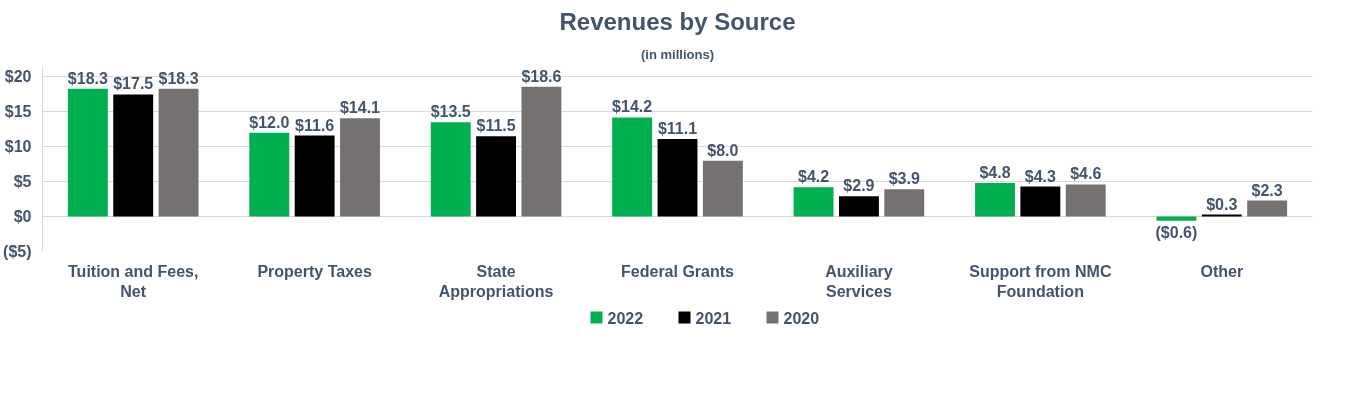 The height and width of the screenshot is (402, 1348). What do you see at coordinates (133, 281) in the screenshot?
I see `x-tick-label: Tuition and Fees, Net` at bounding box center [133, 281].